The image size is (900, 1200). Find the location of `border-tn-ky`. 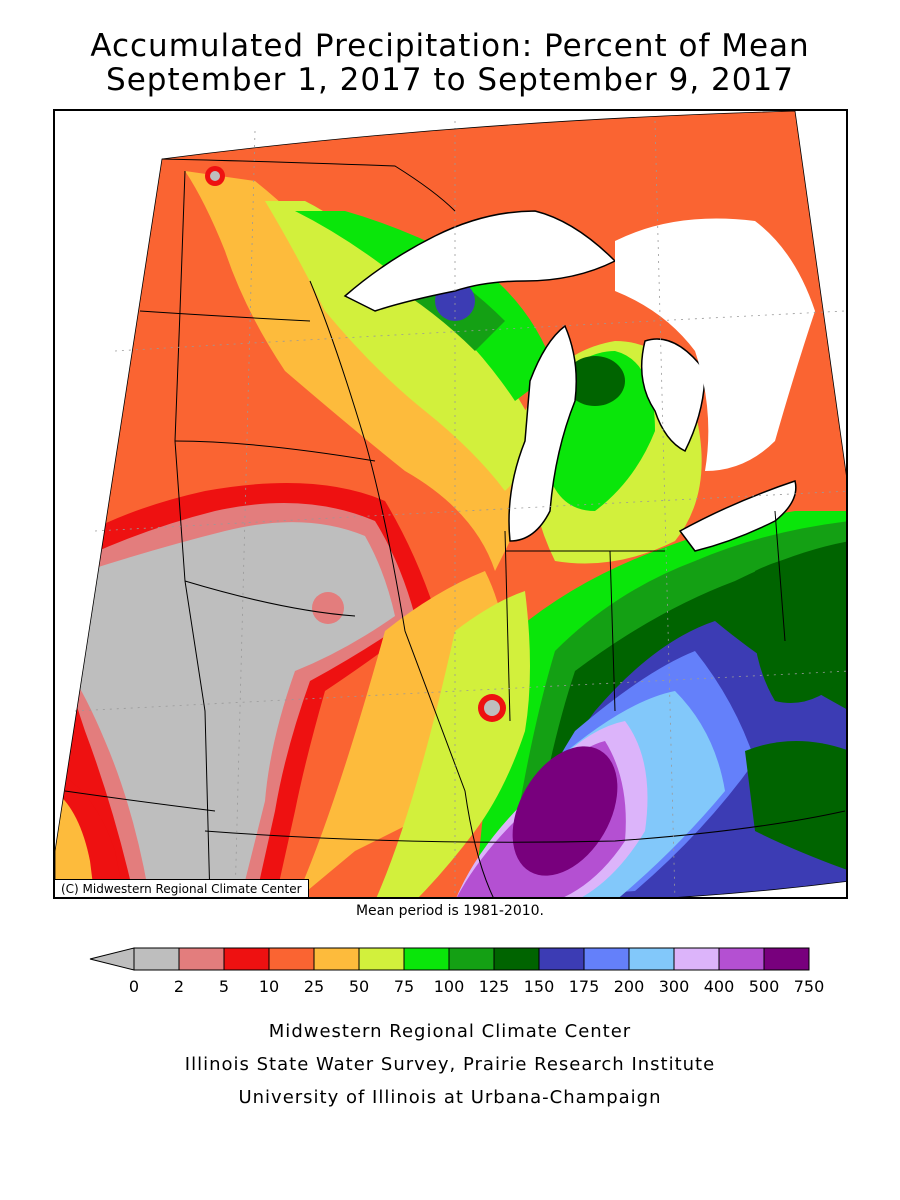

border-tn-ky is located at coordinates (525, 826).